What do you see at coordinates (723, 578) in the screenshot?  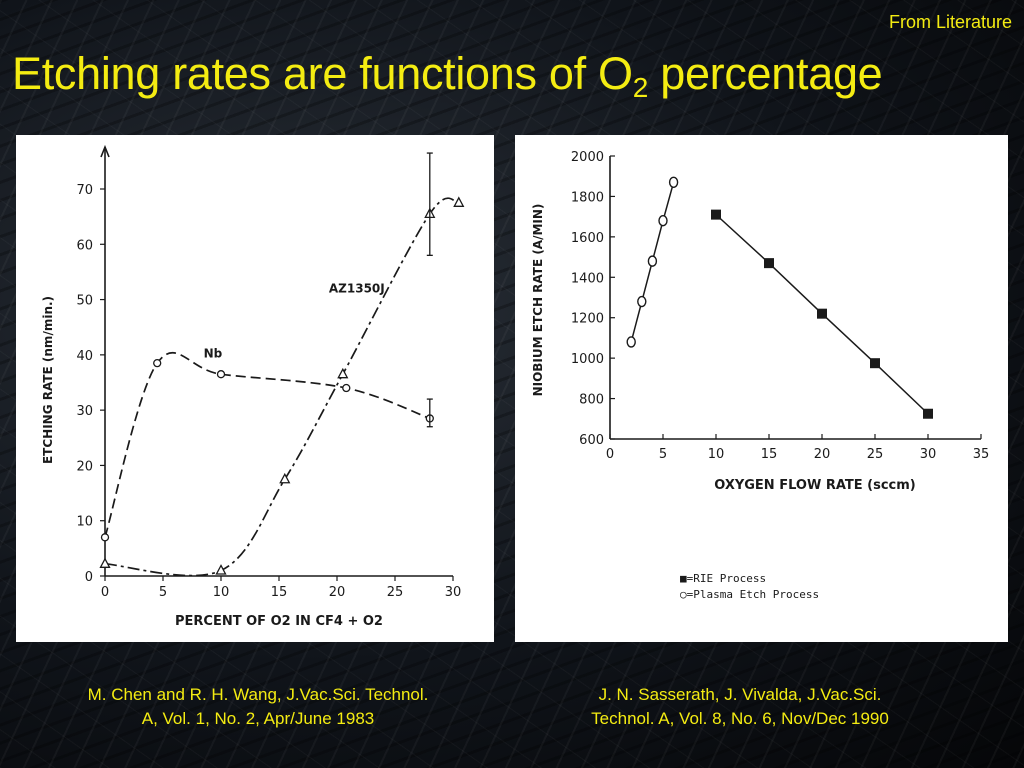 I see `legend-entry: ■=RIE Process` at bounding box center [723, 578].